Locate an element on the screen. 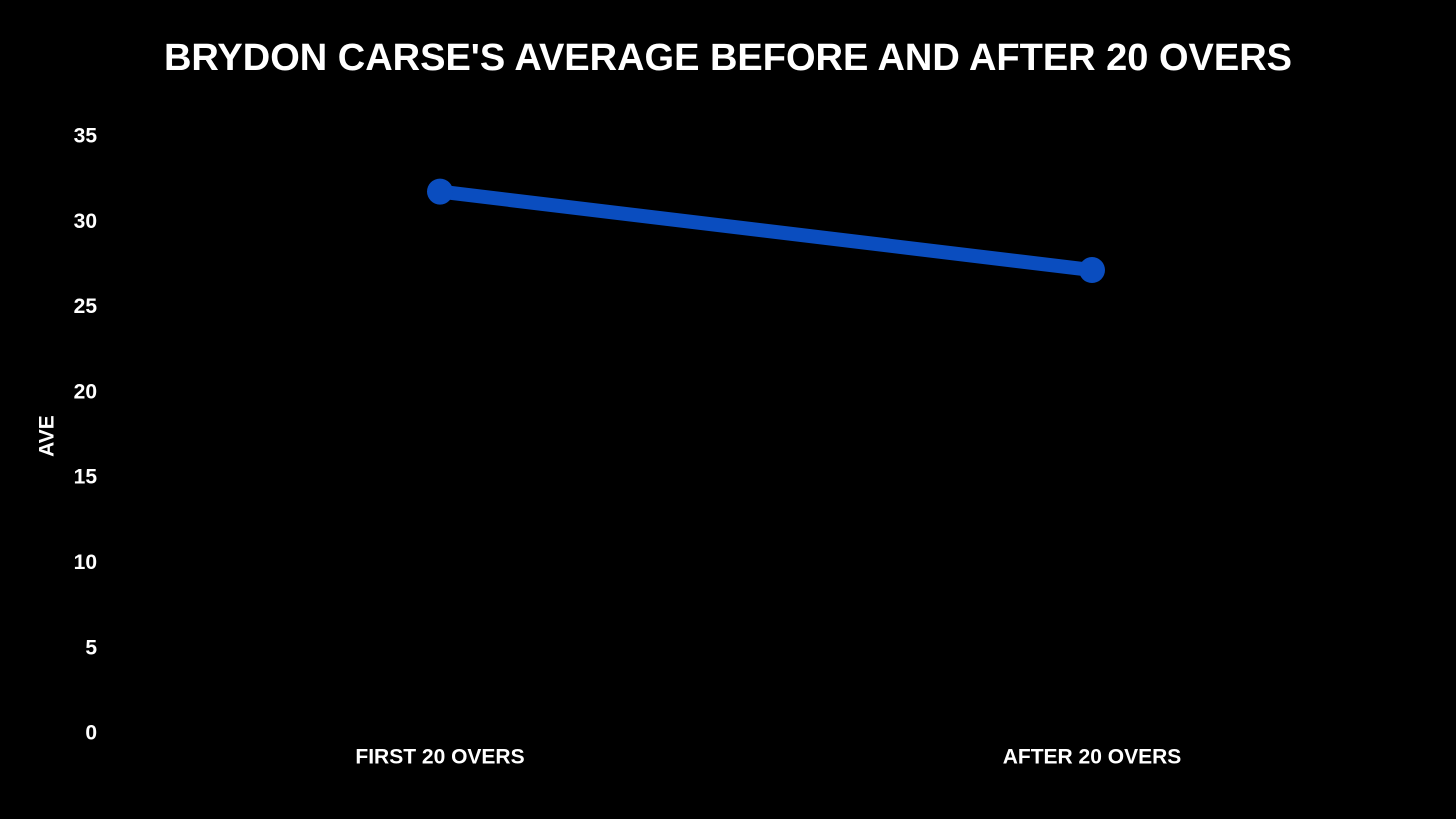 The height and width of the screenshot is (819, 1456). y-tick-label: 5 is located at coordinates (91, 647).